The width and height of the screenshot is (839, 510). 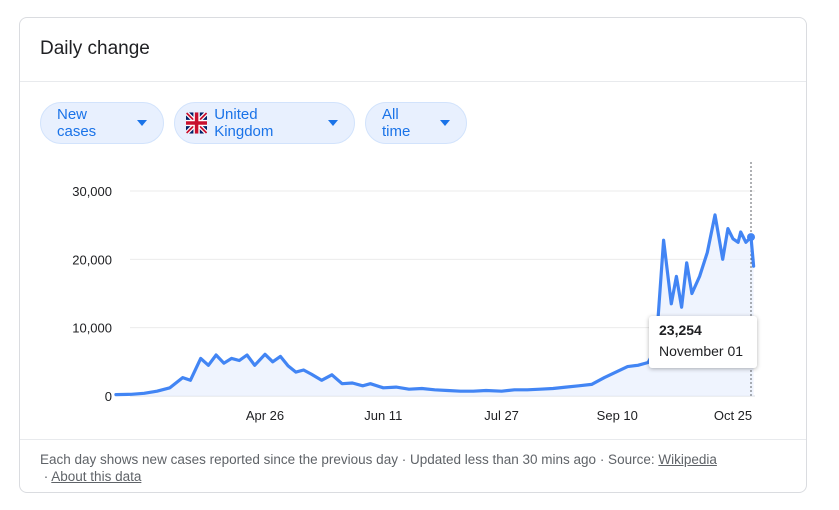 I want to click on source-link: Wikipedia, so click(x=687, y=459).